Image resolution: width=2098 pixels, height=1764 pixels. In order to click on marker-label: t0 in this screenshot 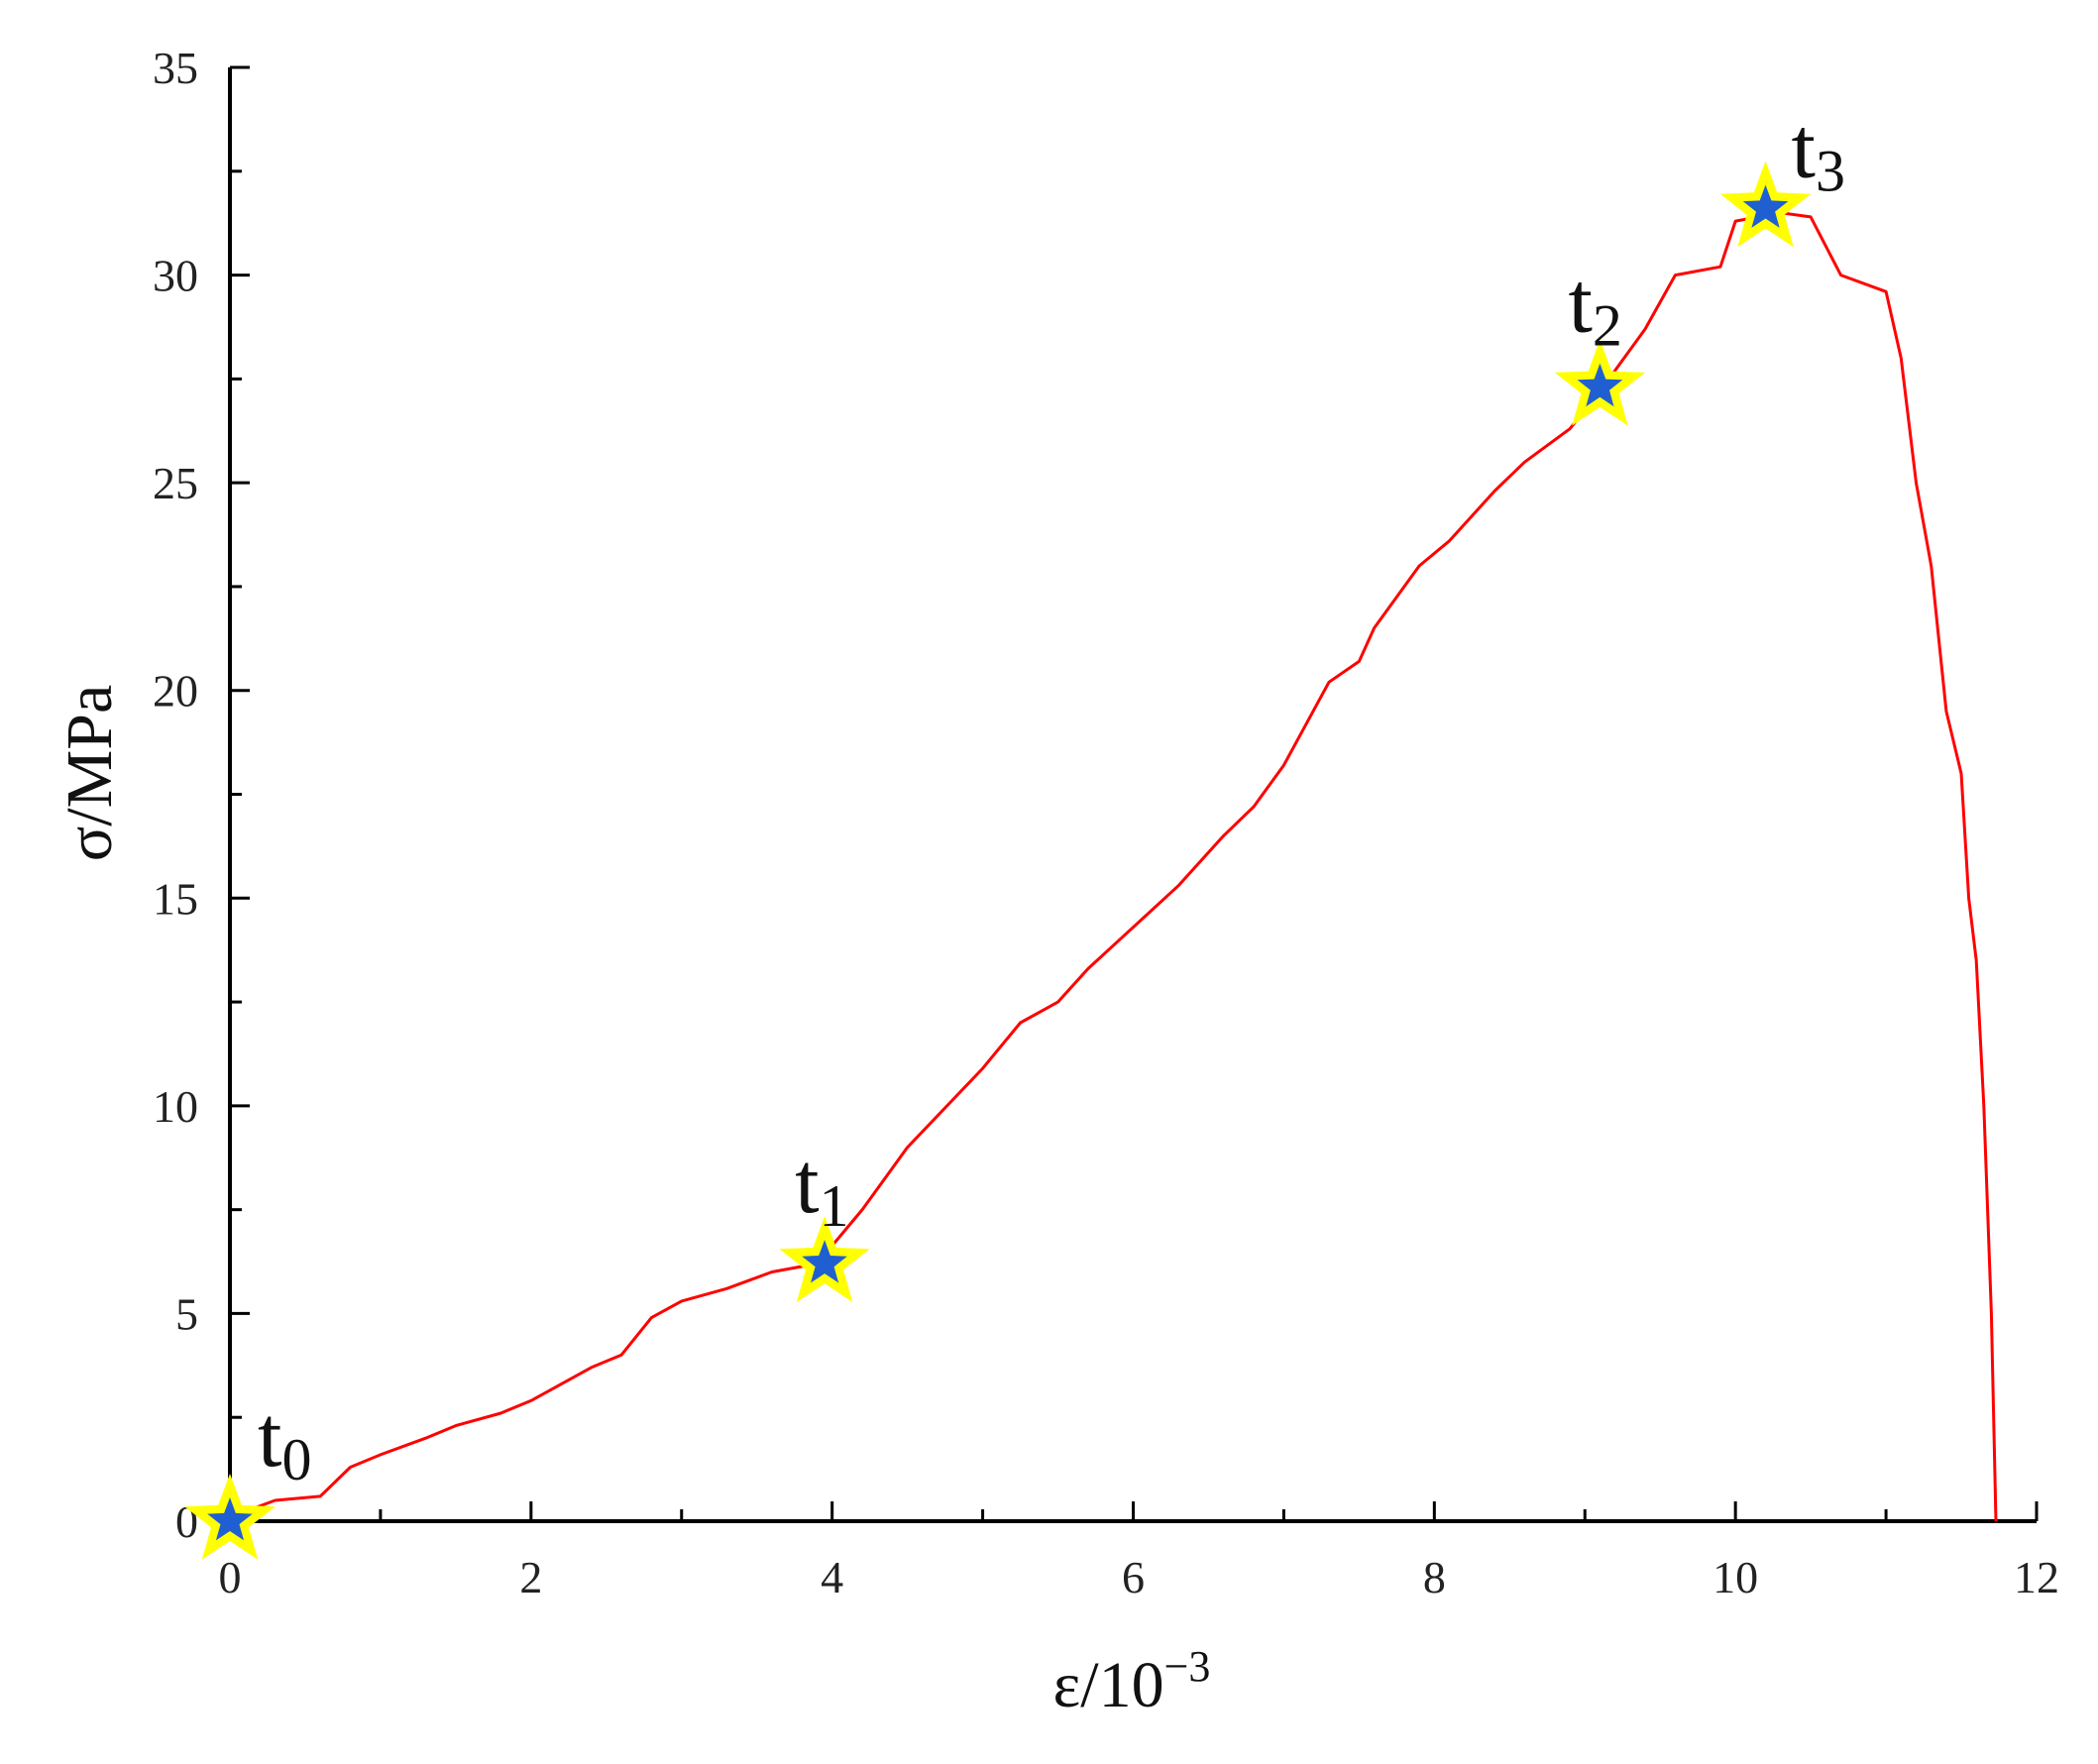, I will do `click(284, 1440)`.